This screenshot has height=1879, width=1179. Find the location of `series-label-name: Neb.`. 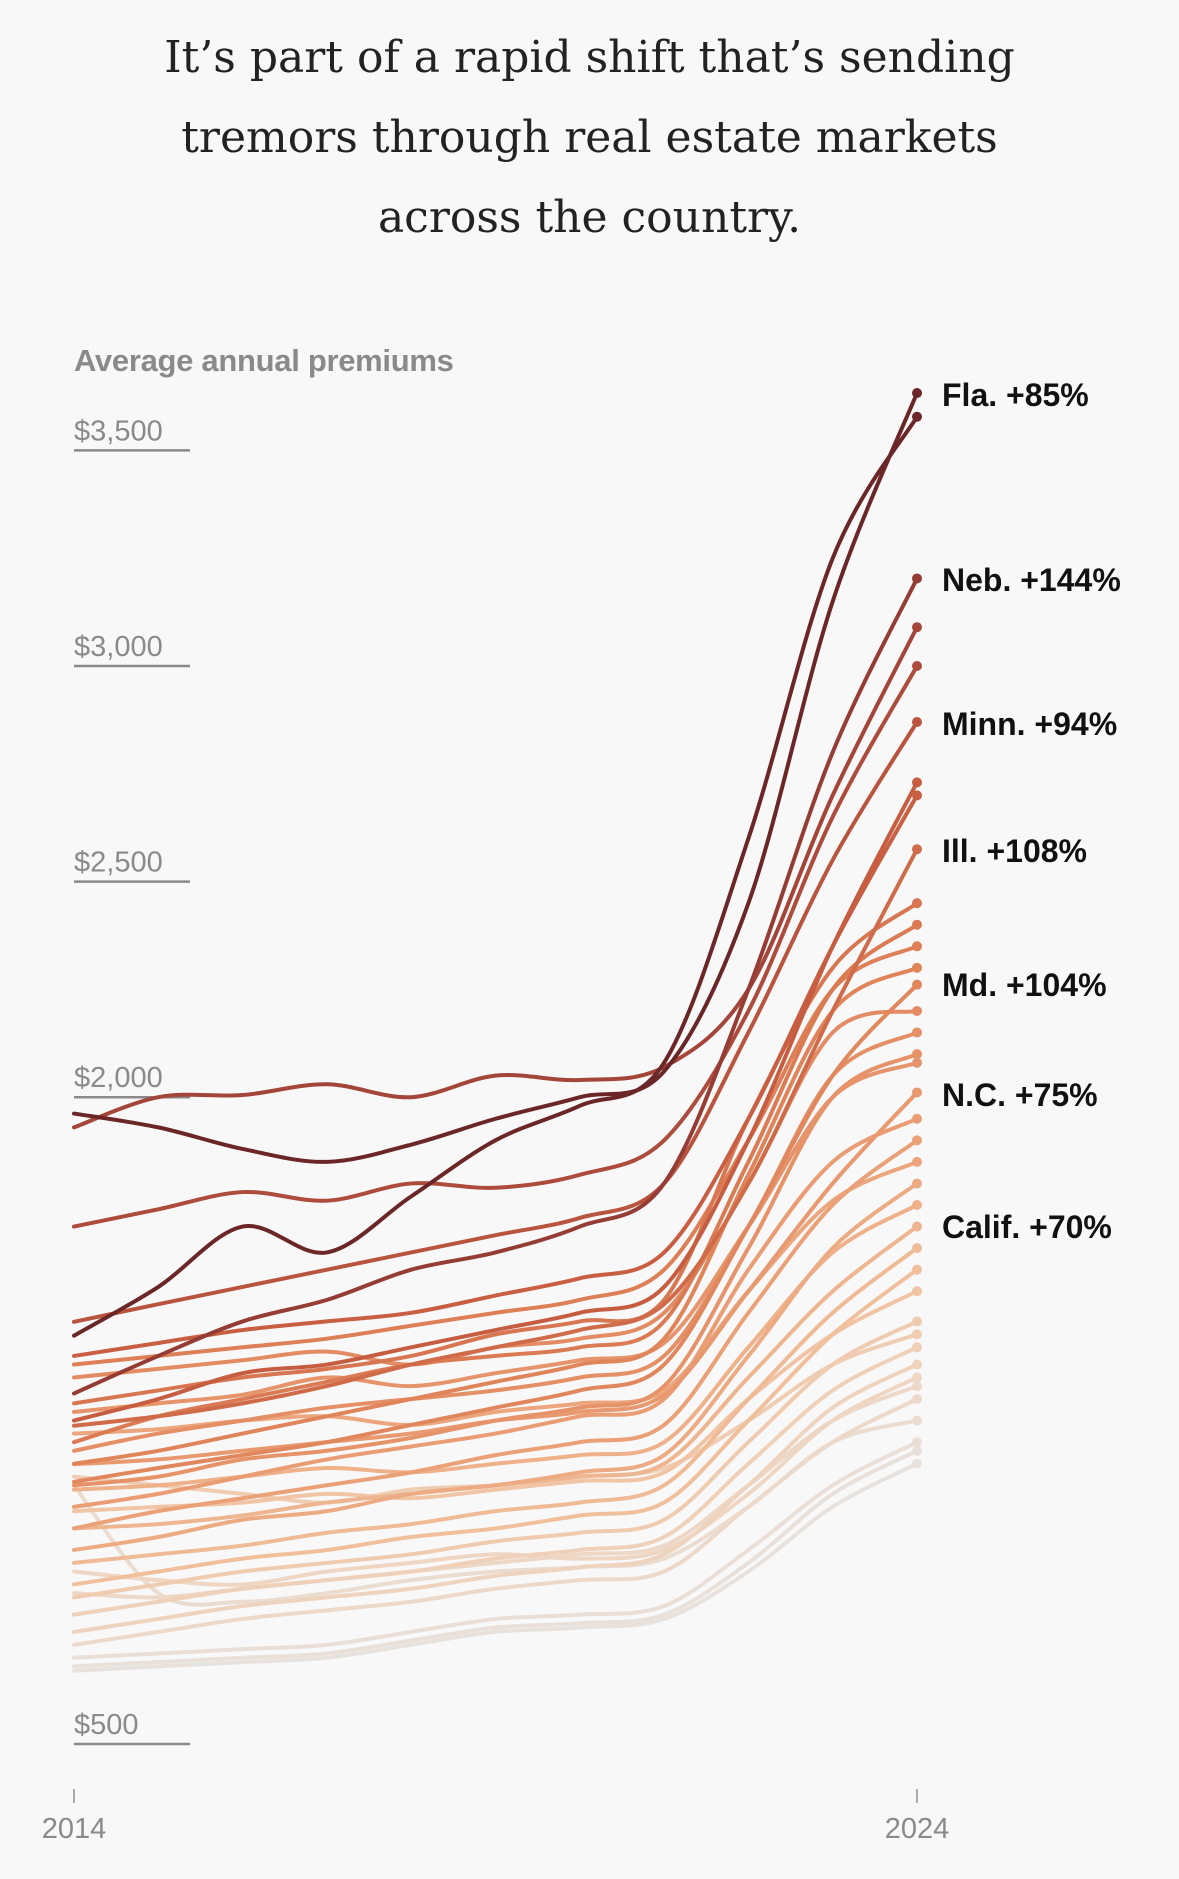

series-label-name: Neb. is located at coordinates (981, 580).